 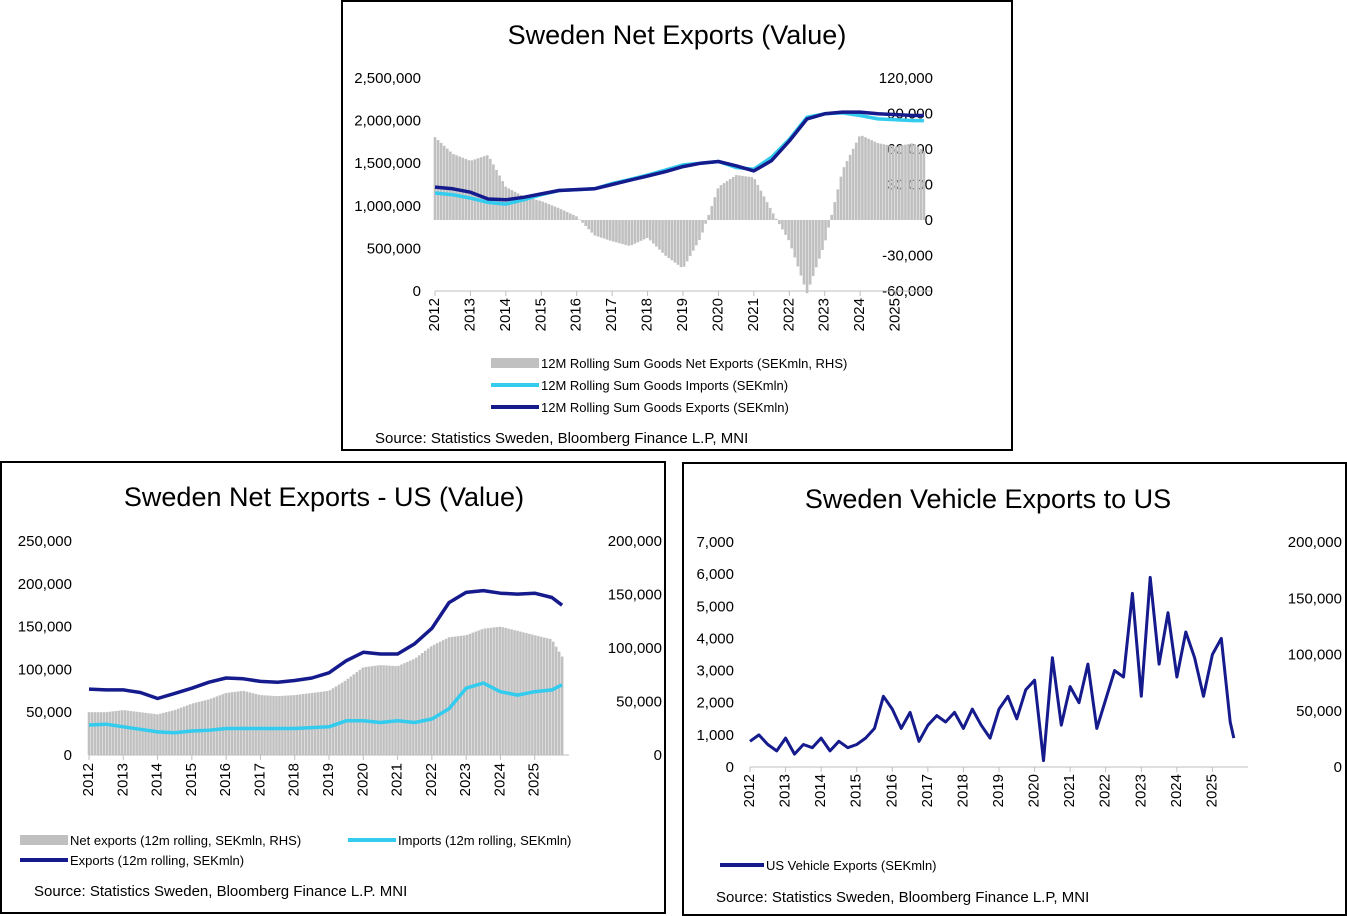 What do you see at coordinates (677, 35) in the screenshot?
I see `chart-title: Sweden Net Exports (Value)` at bounding box center [677, 35].